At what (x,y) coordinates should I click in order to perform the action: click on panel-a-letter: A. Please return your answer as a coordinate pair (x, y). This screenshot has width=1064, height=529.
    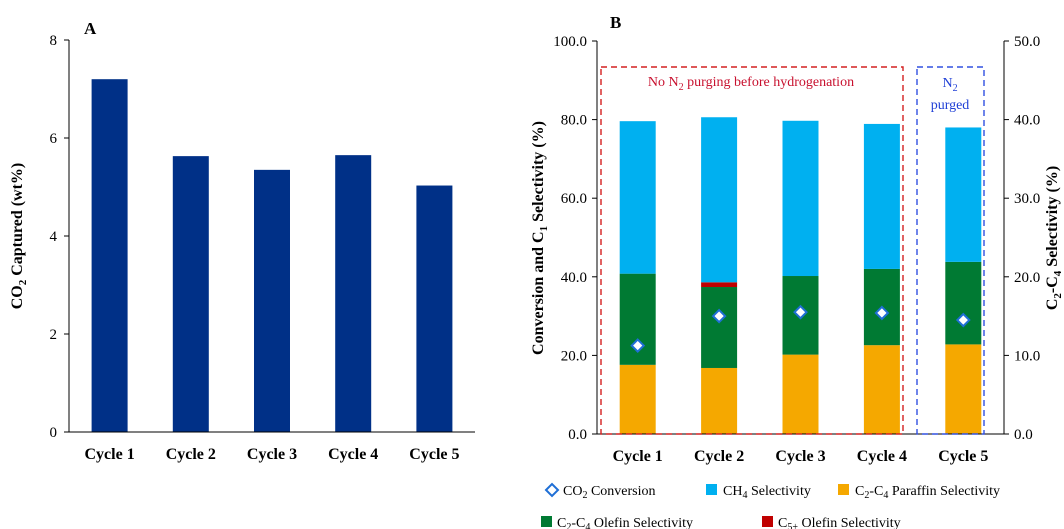
    Looking at the image, I should click on (90, 28).